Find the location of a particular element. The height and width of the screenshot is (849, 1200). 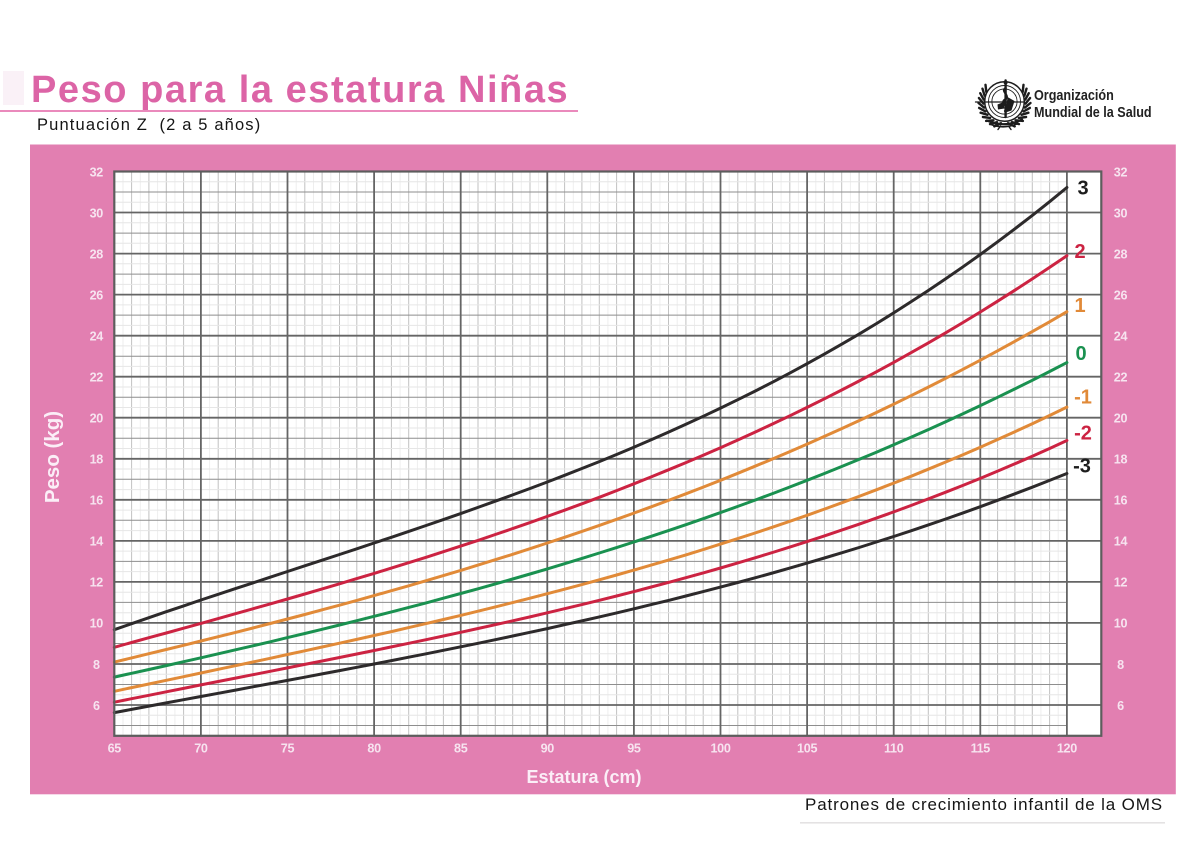

svg-text: Peso (kg) is located at coordinates (52, 457).